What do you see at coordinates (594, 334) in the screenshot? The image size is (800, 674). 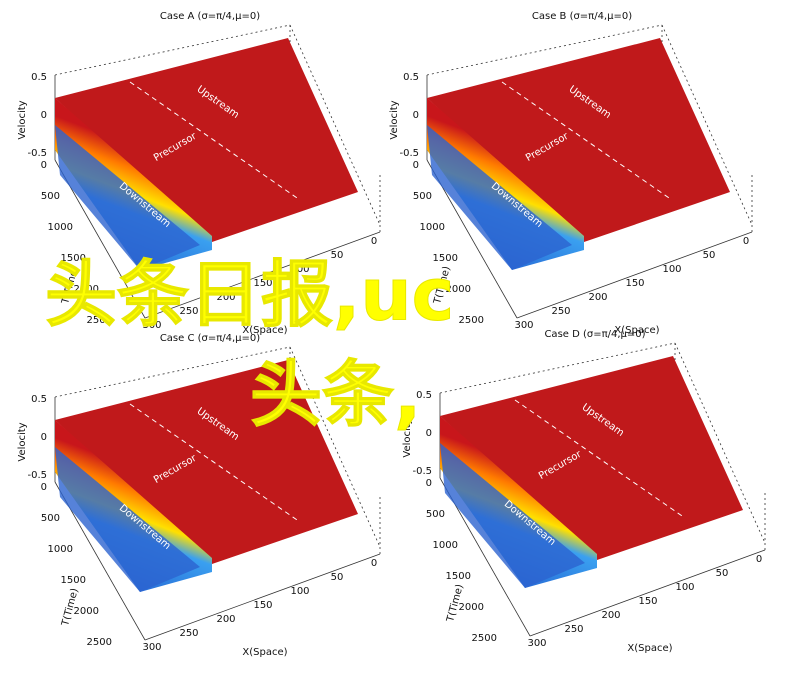 I see `panel-title: Case D (σ=π/4,μ=0)` at bounding box center [594, 334].